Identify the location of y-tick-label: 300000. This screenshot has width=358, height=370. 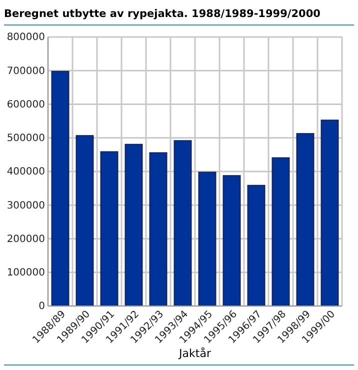
(25, 206).